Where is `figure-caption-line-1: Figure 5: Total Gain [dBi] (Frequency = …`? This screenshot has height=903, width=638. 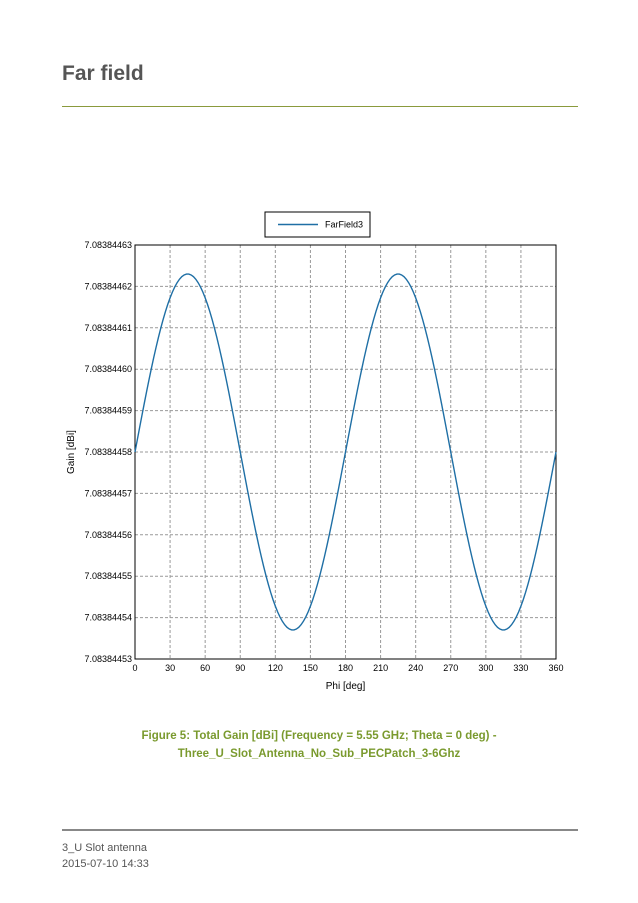 figure-caption-line-1: Figure 5: Total Gain [dBi] (Frequency = … is located at coordinates (319, 736).